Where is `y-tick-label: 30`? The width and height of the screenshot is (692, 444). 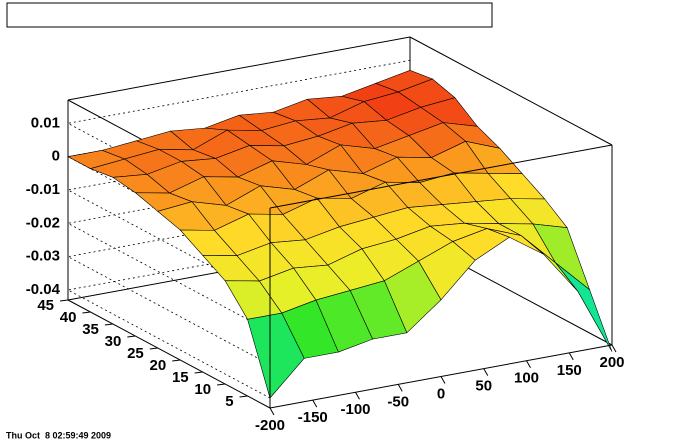
y-tick-label: 30 is located at coordinates (113, 341).